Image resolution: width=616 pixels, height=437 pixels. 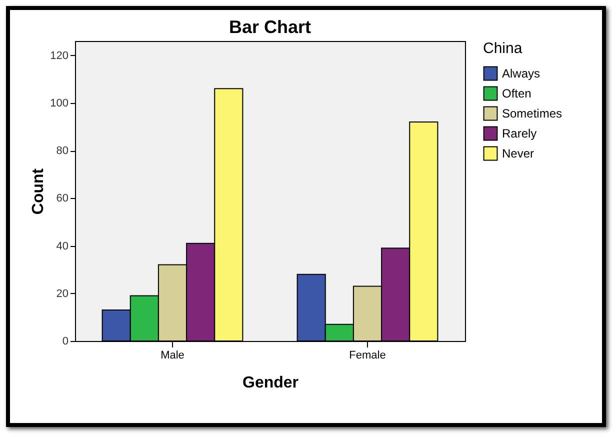 I want to click on y-tick-label: 100, so click(x=59, y=103).